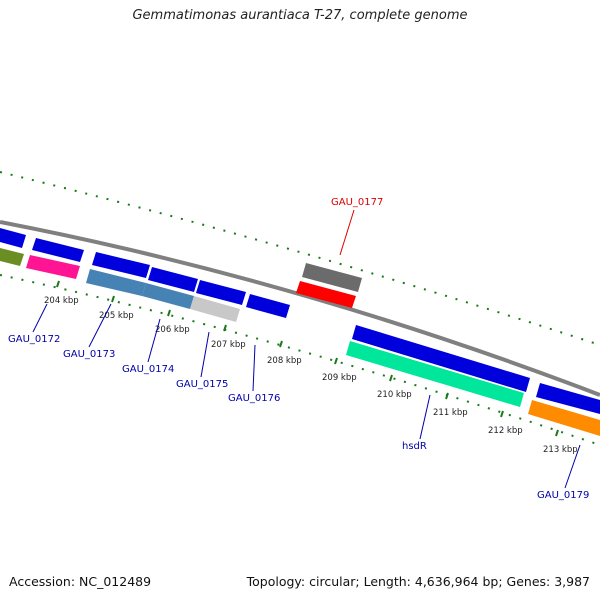  What do you see at coordinates (172, 330) in the screenshot?
I see `tick-label: 206 kbp` at bounding box center [172, 330].